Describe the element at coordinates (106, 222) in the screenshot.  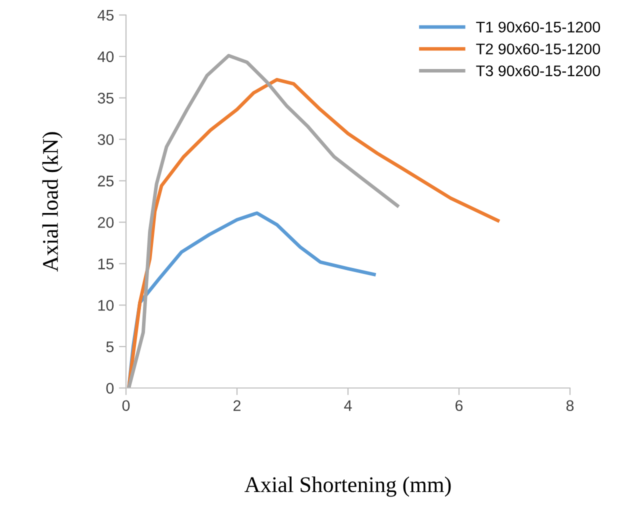
I see `y-tick-label: 20` at that location.